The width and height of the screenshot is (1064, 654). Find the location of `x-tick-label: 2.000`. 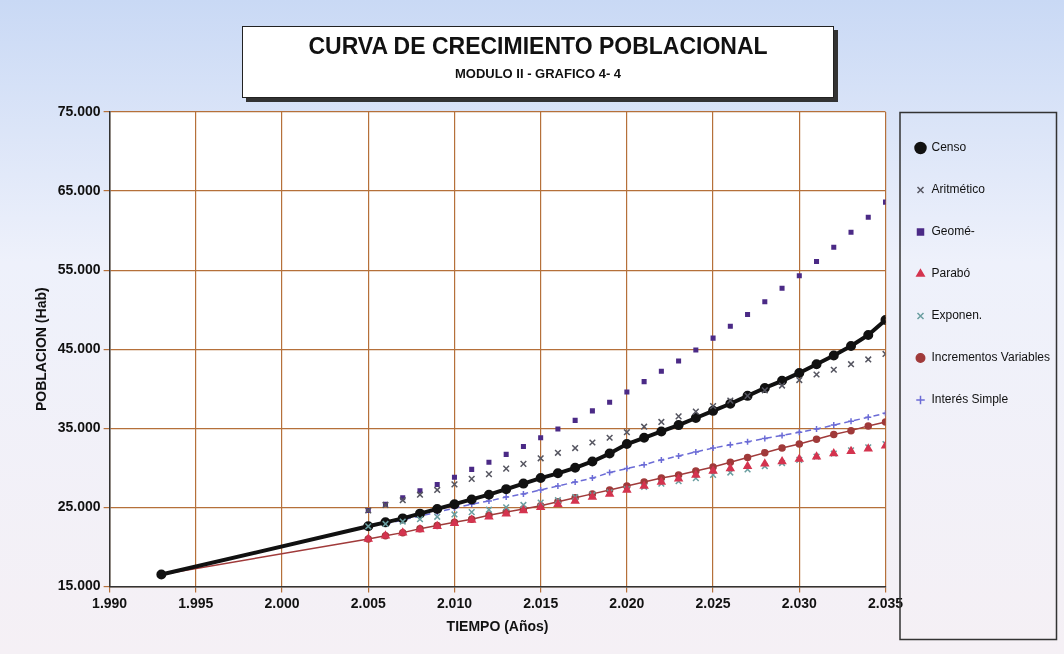

x-tick-label: 2.000 is located at coordinates (282, 602).